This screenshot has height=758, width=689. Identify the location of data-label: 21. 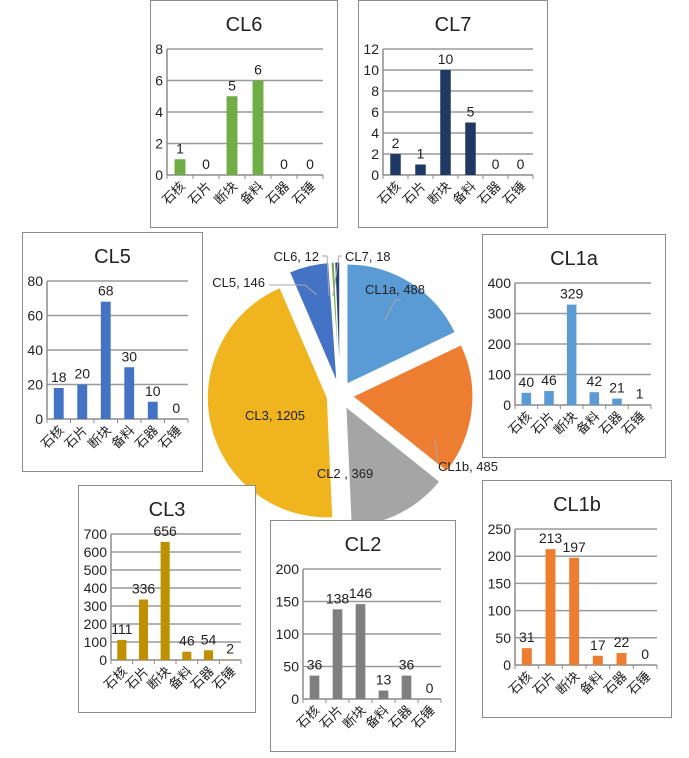
(617, 388).